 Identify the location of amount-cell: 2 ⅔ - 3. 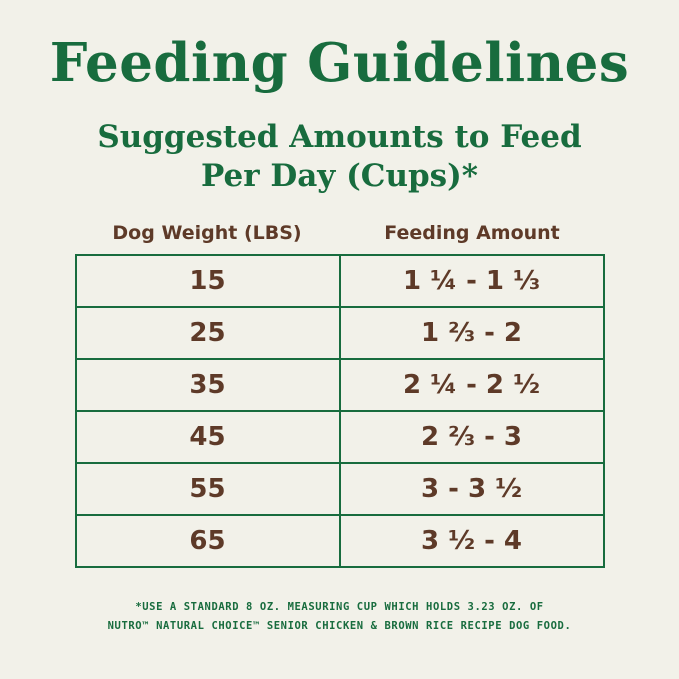
(471, 436).